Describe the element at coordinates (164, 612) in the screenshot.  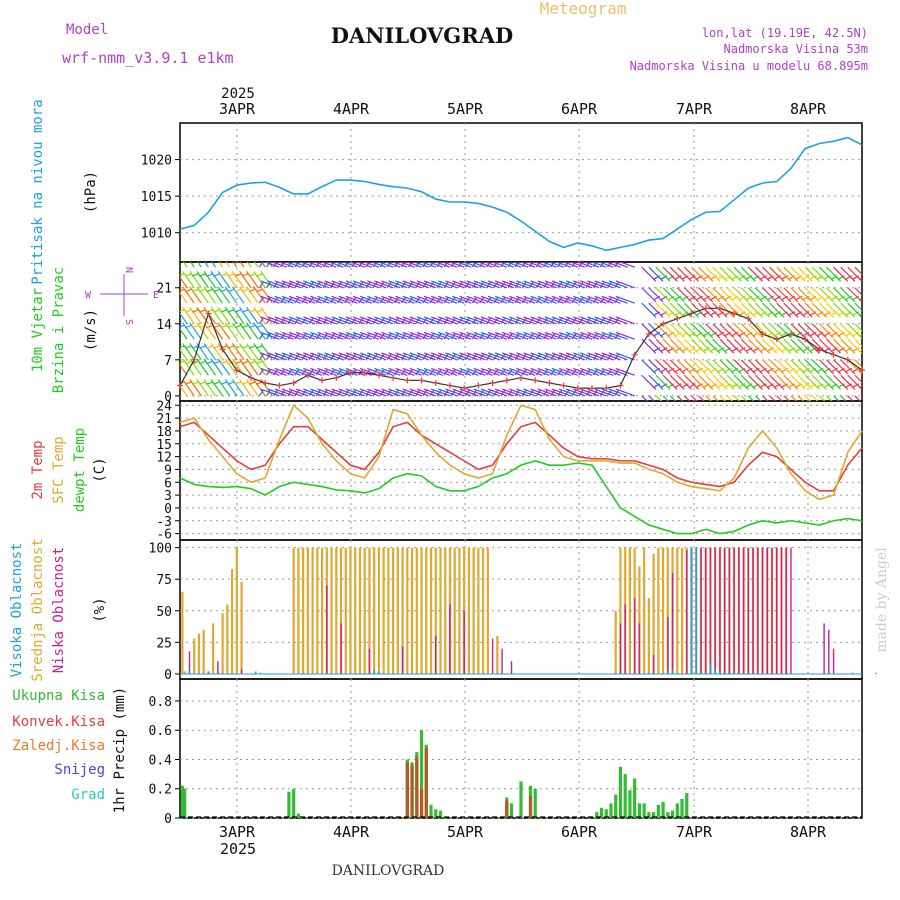
I see `ytick-label: 50` at that location.